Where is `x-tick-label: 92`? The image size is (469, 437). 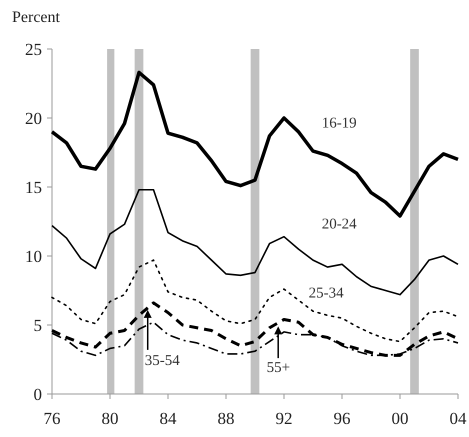
x-tick-label: 92 is located at coordinates (284, 418).